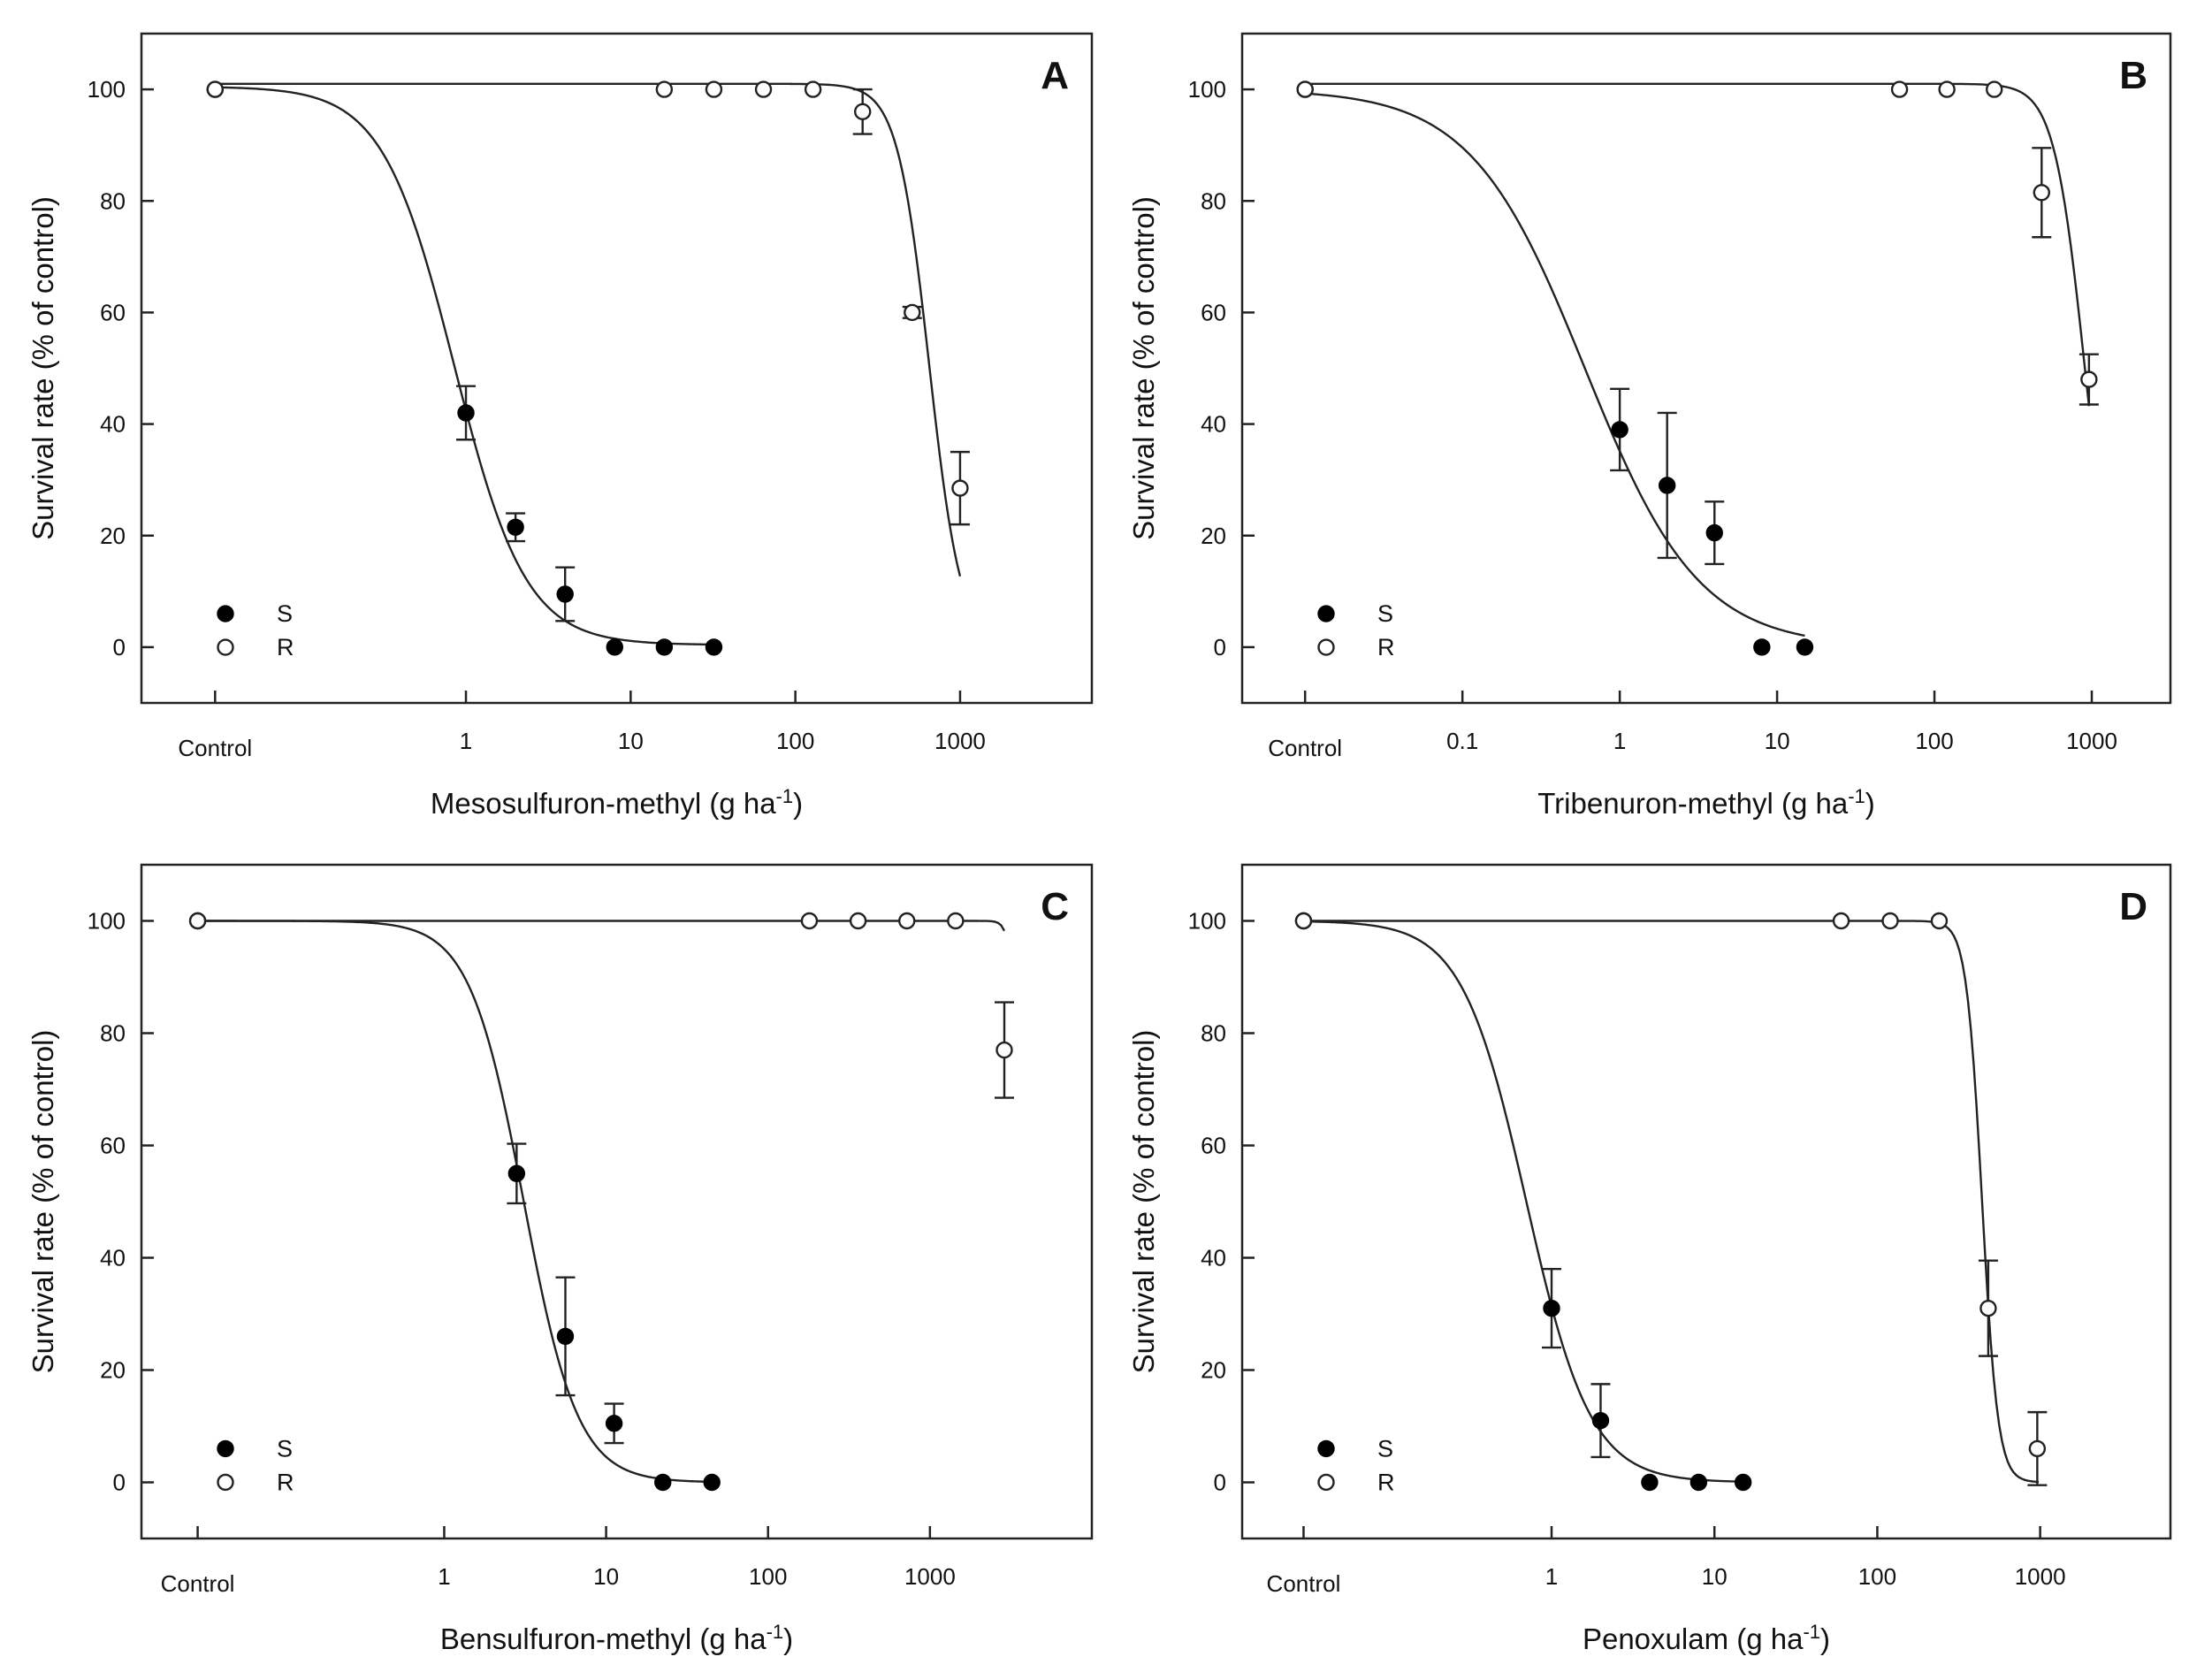  What do you see at coordinates (617, 802) in the screenshot?
I see `chart-a-x-axis-label: Mesosulfuron-methyl (g ha-1)` at bounding box center [617, 802].